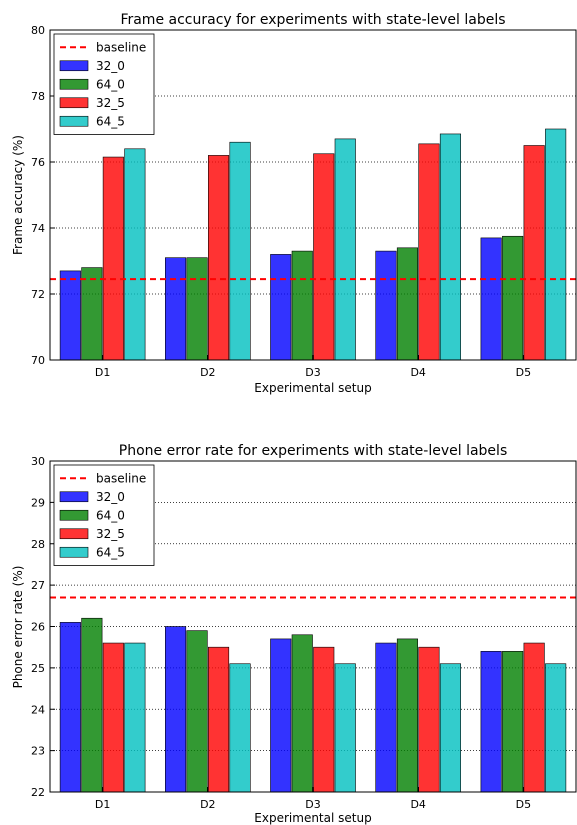 The image size is (577, 825). I want to click on y-tick-label: 72, so click(38, 294).